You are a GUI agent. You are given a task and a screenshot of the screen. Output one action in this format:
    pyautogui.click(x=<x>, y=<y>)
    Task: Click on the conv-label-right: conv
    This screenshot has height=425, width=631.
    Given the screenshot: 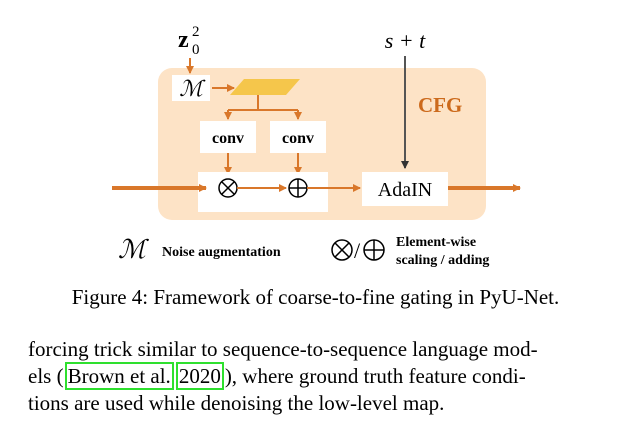 What is the action you would take?
    pyautogui.click(x=298, y=138)
    